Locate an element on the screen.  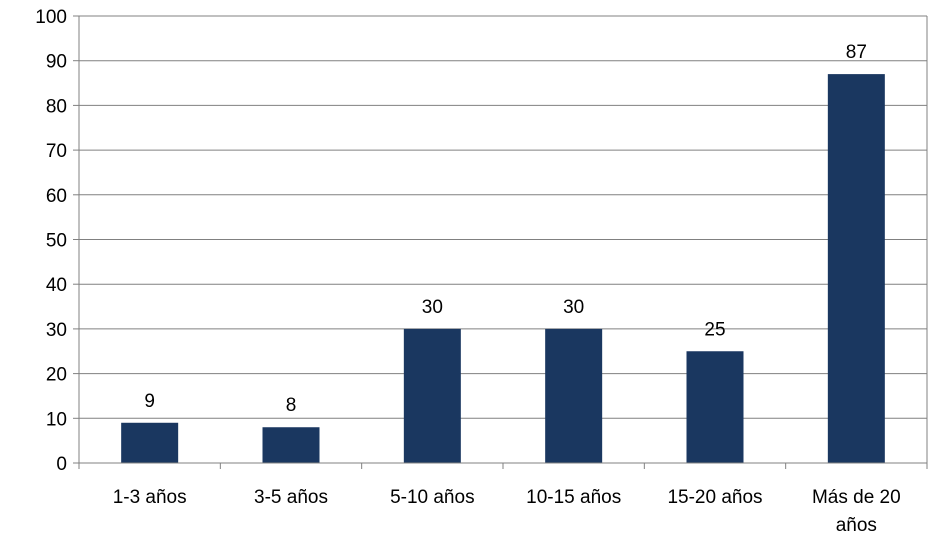
y-tick-label: 60 is located at coordinates (56, 196).